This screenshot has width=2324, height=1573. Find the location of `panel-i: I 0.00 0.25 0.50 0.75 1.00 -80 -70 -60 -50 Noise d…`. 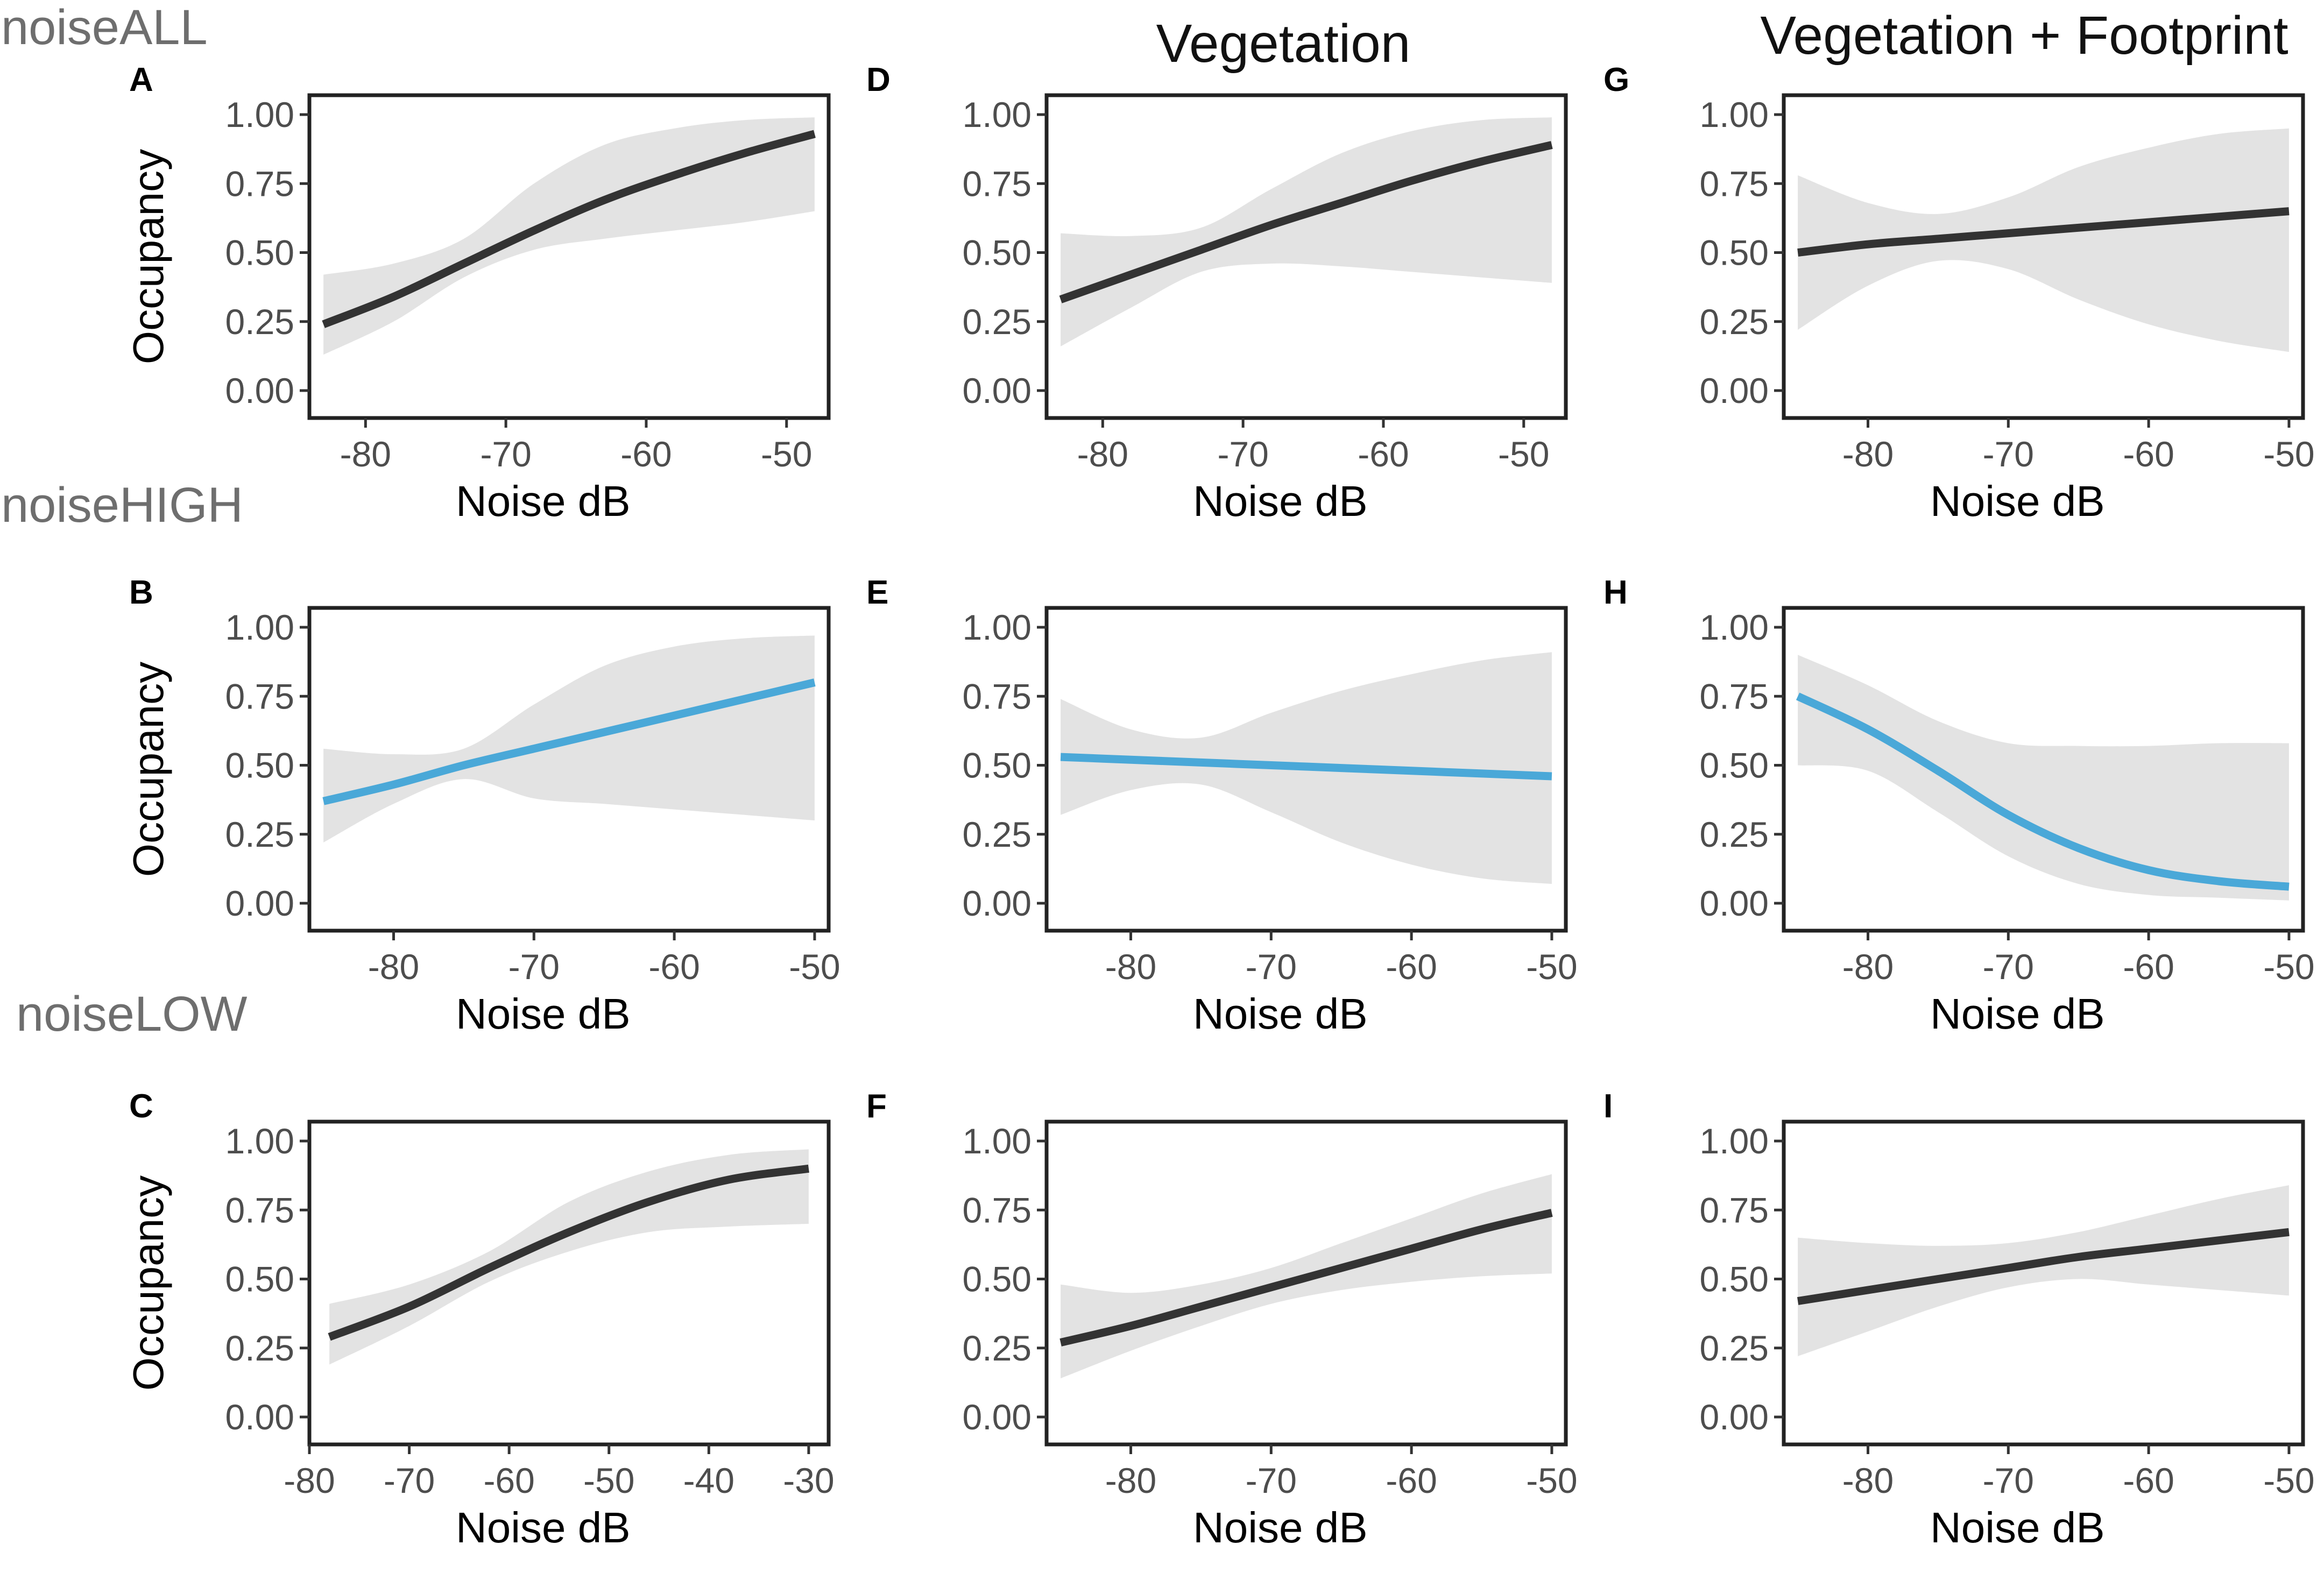

panel-i: I 0.00 0.25 0.50 0.75 1.00 -80 -70 -60 -50 Noise d… is located at coordinates (1959, 1319).